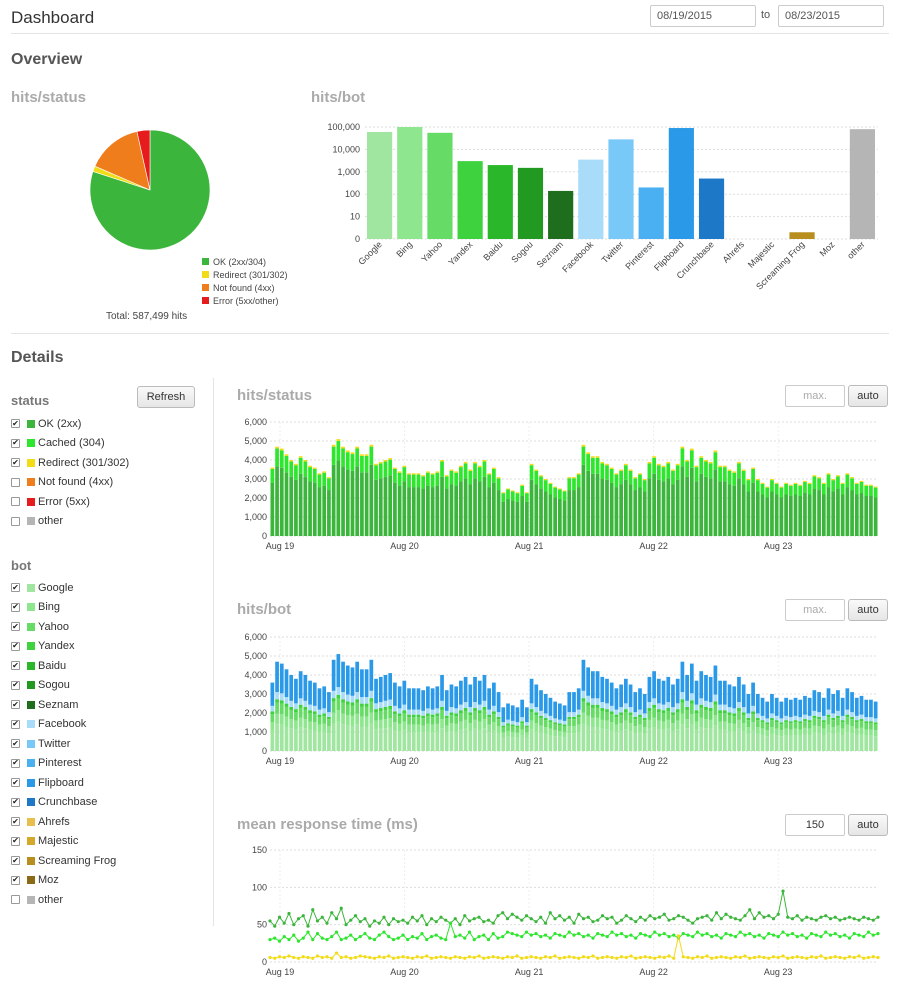 Image resolution: width=906 pixels, height=992 pixels. What do you see at coordinates (63, 647) in the screenshot?
I see `bot-filter-yandex: ✔ Yandex` at bounding box center [63, 647].